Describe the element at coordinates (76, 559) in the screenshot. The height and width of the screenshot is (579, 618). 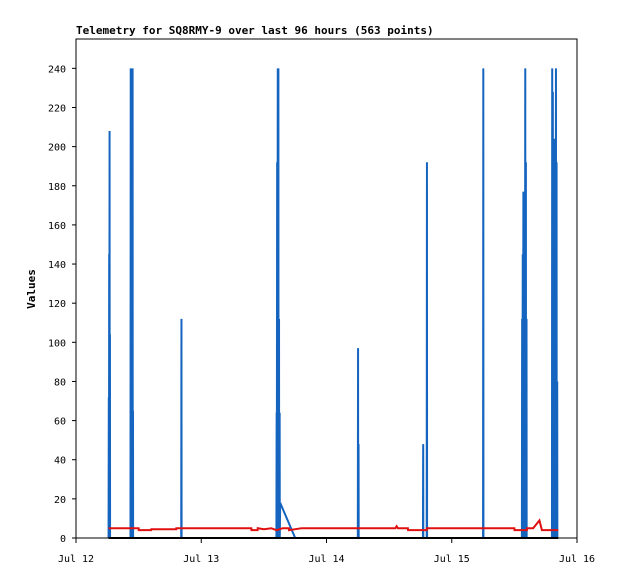
I see `x-tick-label: Jul 12` at that location.